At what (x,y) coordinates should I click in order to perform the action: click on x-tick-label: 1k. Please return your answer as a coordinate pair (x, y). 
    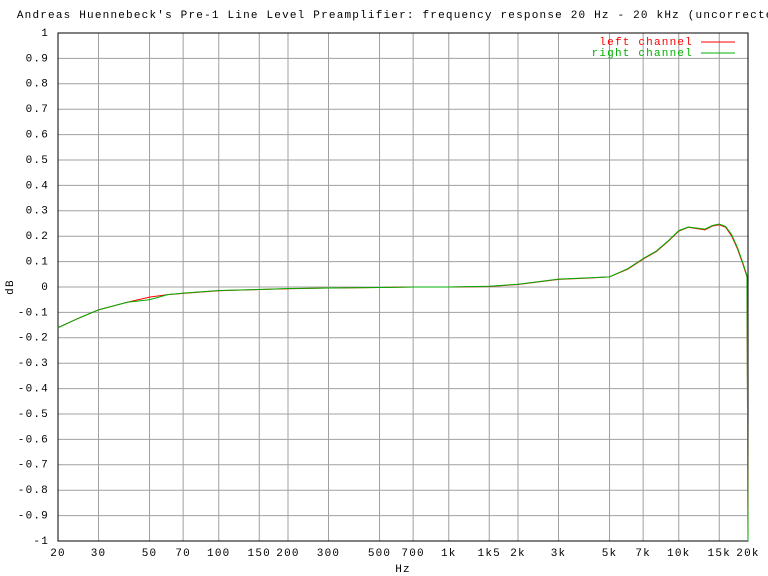
    Looking at the image, I should click on (449, 554).